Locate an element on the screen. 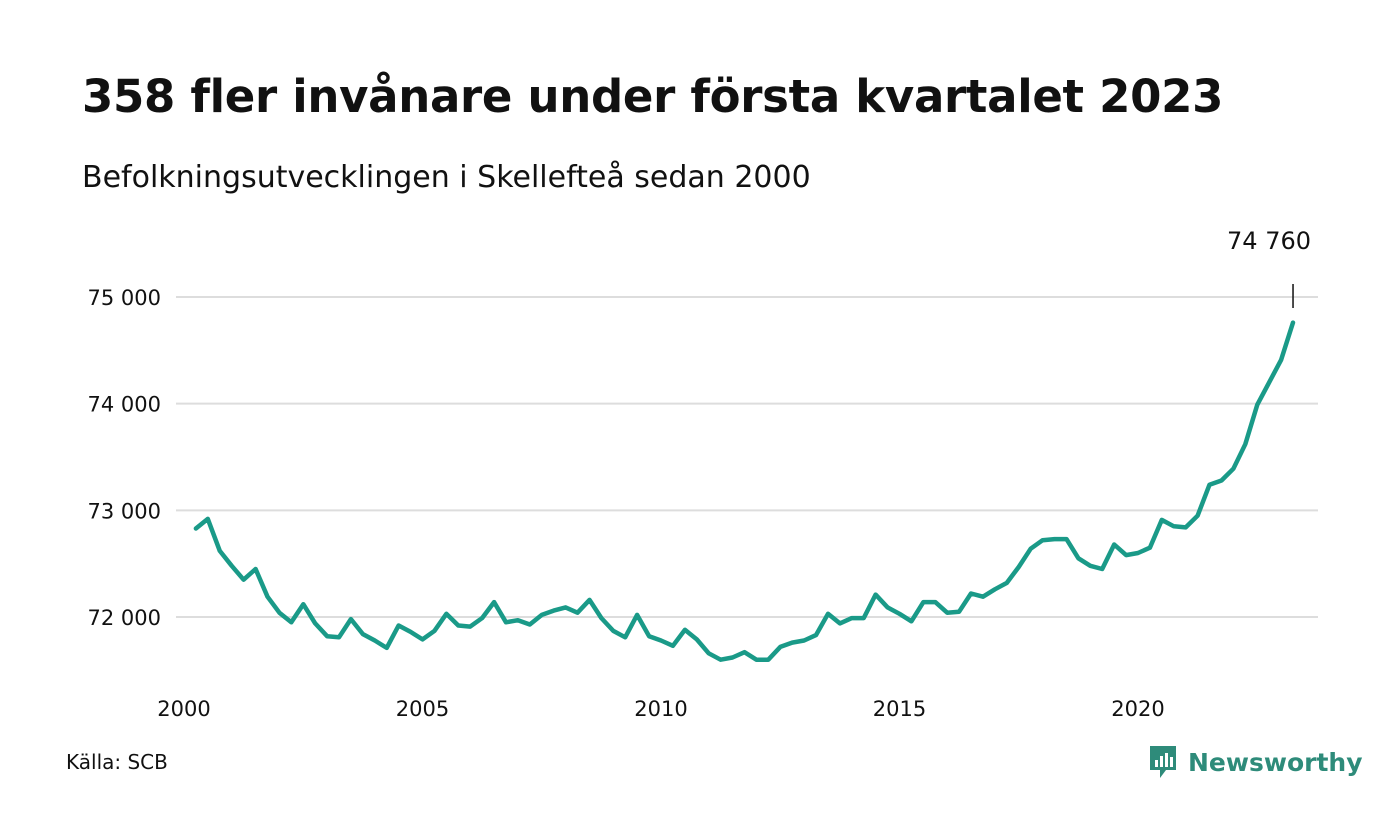 This screenshot has height=840, width=1400. y-tick-label: 73 000 is located at coordinates (124, 511).